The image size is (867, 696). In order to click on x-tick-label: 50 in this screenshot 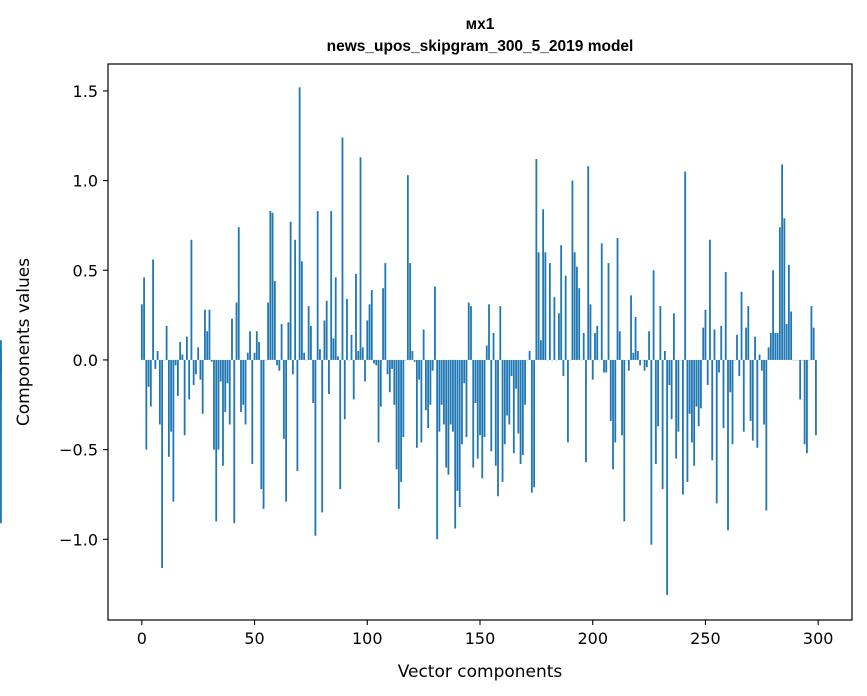, I will do `click(254, 638)`.